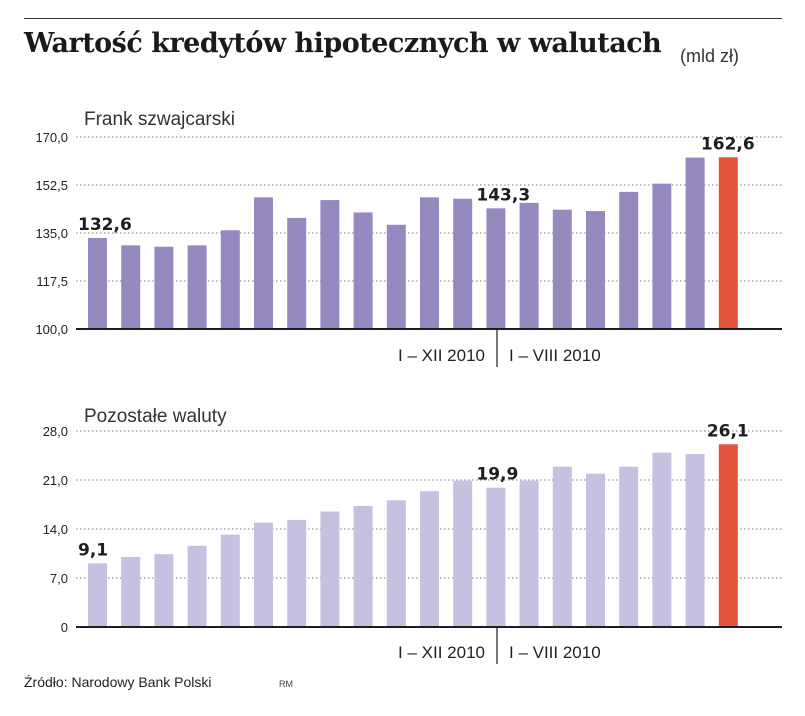  I want to click on data-label: 162,6, so click(728, 144).